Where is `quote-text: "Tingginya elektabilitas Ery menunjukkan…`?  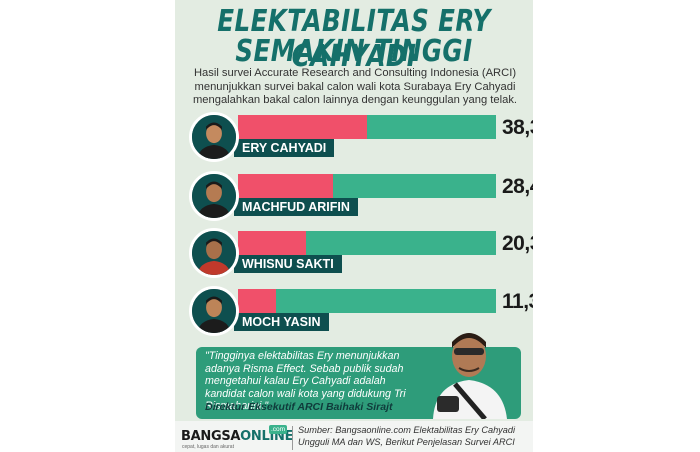 quote-text: "Tingginya elektabilitas Ery menunjukkan… is located at coordinates (305, 381).